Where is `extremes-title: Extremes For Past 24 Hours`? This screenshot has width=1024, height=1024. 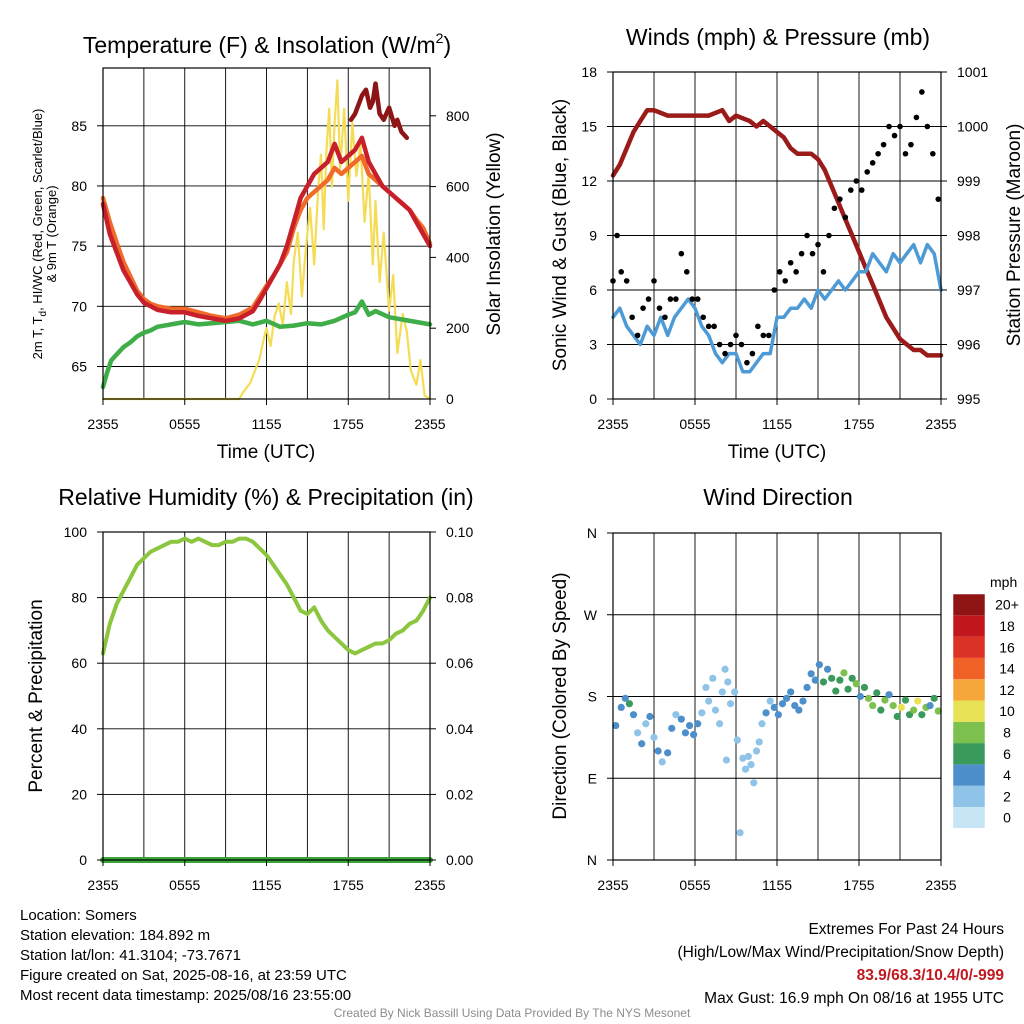 extremes-title: Extremes For Past 24 Hours is located at coordinates (906, 929).